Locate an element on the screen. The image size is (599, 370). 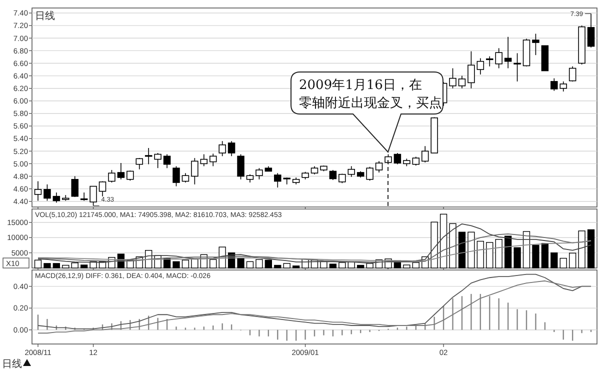
annotation: 2009年1月16日，在零轴附近出现金叉，买点 is located at coordinates (370, 94).